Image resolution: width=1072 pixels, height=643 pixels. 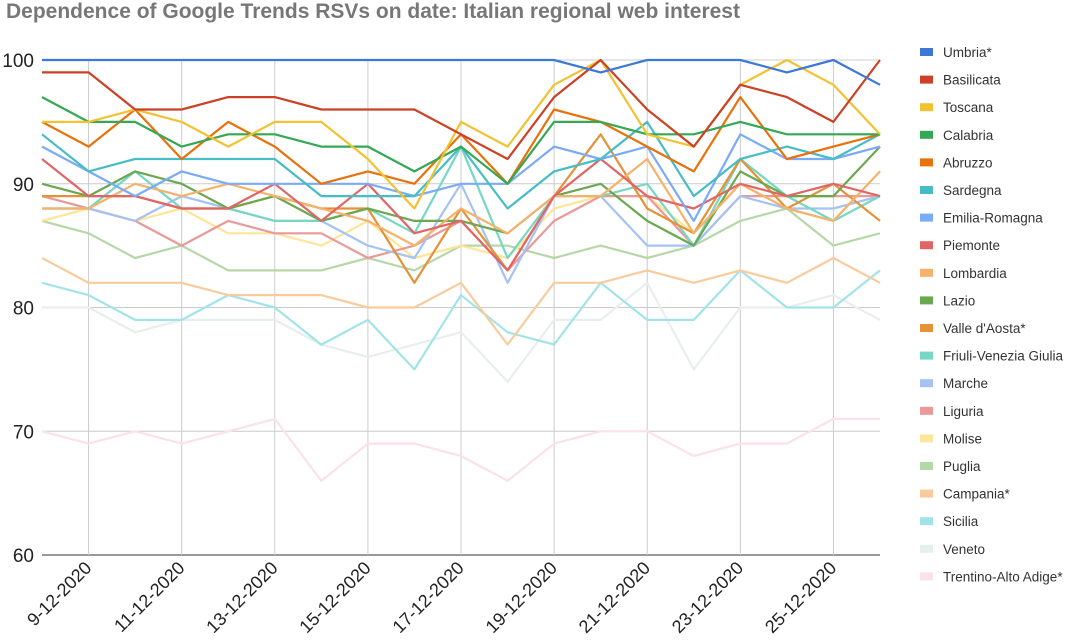 What do you see at coordinates (964, 549) in the screenshot?
I see `legend-label-veneto: Veneto` at bounding box center [964, 549].